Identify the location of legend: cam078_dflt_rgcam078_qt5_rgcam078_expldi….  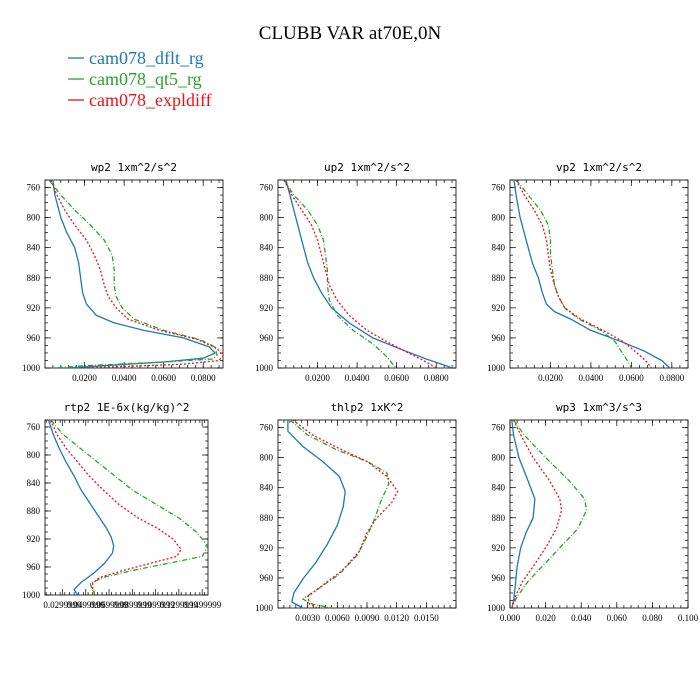
(140, 79).